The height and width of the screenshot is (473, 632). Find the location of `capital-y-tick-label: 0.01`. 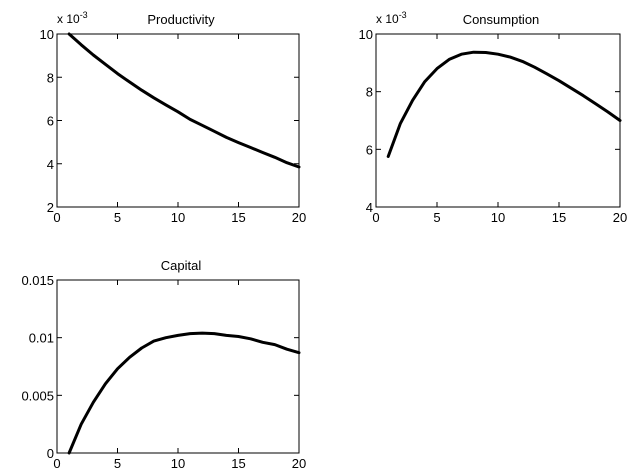

capital-y-tick-label: 0.01 is located at coordinates (41, 338).